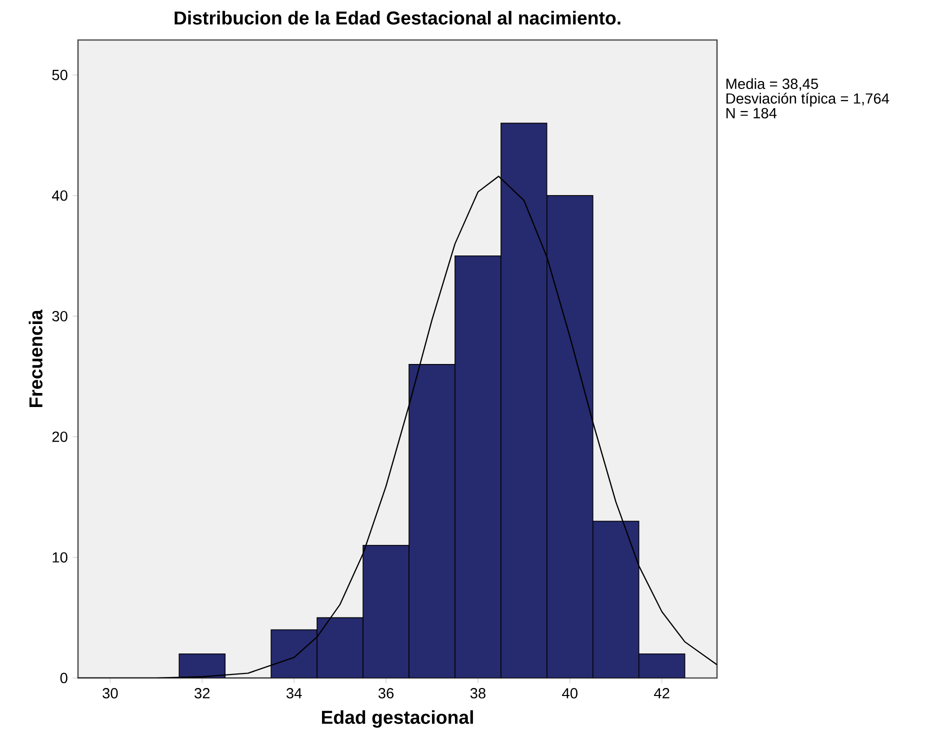  What do you see at coordinates (397, 17) in the screenshot?
I see `chart-title: Distribucion de la Edad Gestacional al nacimiento.` at bounding box center [397, 17].